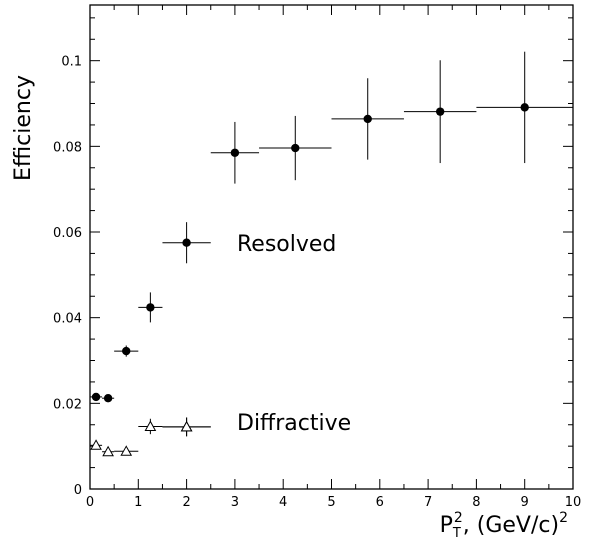 This screenshot has width=604, height=545. I want to click on y-axis-label: Efficiency, so click(23, 128).